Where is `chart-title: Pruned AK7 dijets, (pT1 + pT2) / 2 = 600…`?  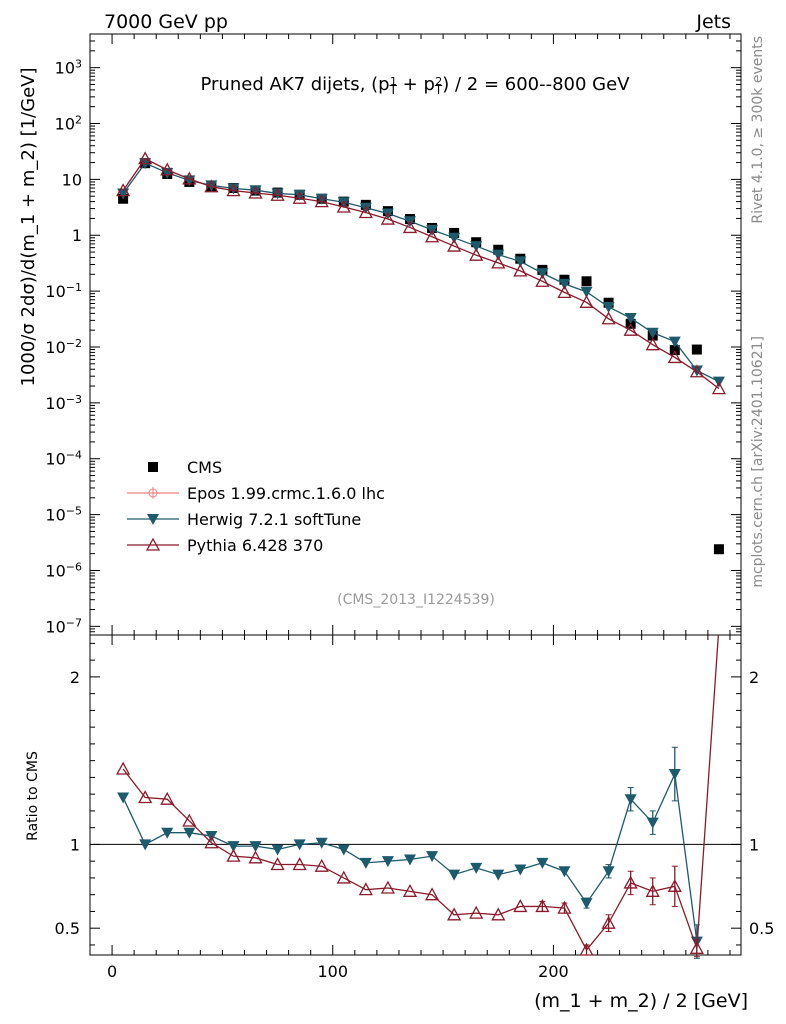
chart-title: Pruned AK7 dijets, (pT1 + pT2) / 2 = 600… is located at coordinates (415, 85).